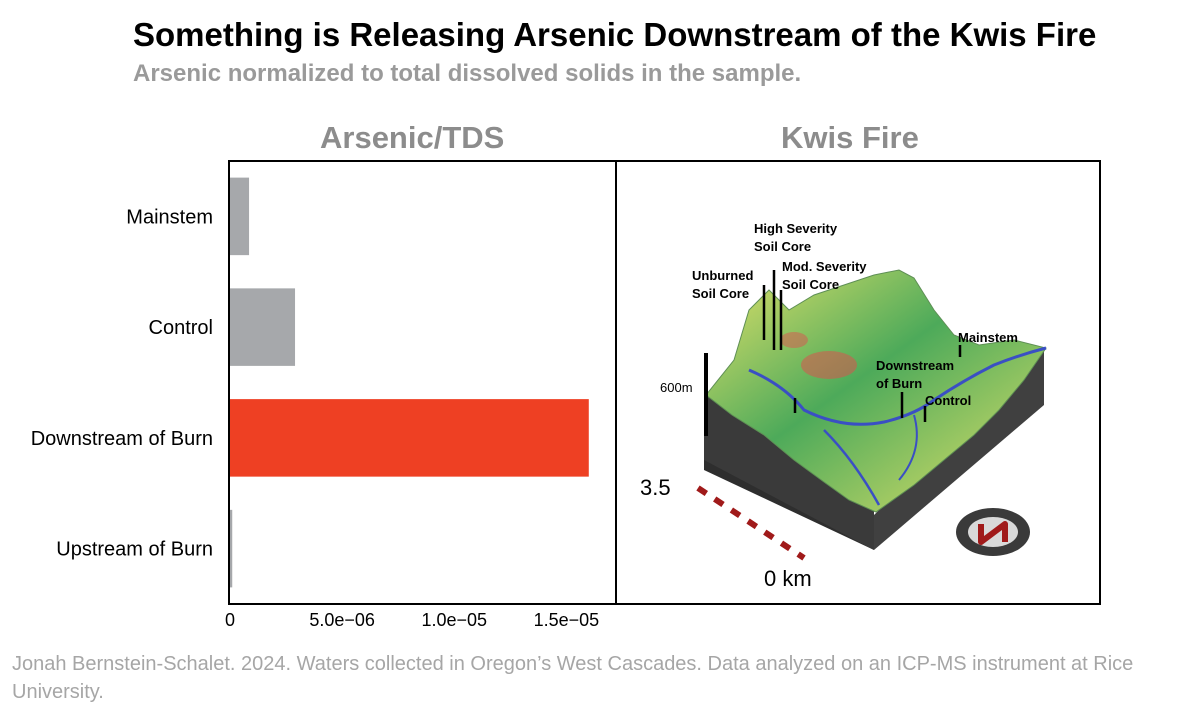 The width and height of the screenshot is (1203, 707). What do you see at coordinates (342, 620) in the screenshot?
I see `x-tick-label: 5.0e−06` at bounding box center [342, 620].